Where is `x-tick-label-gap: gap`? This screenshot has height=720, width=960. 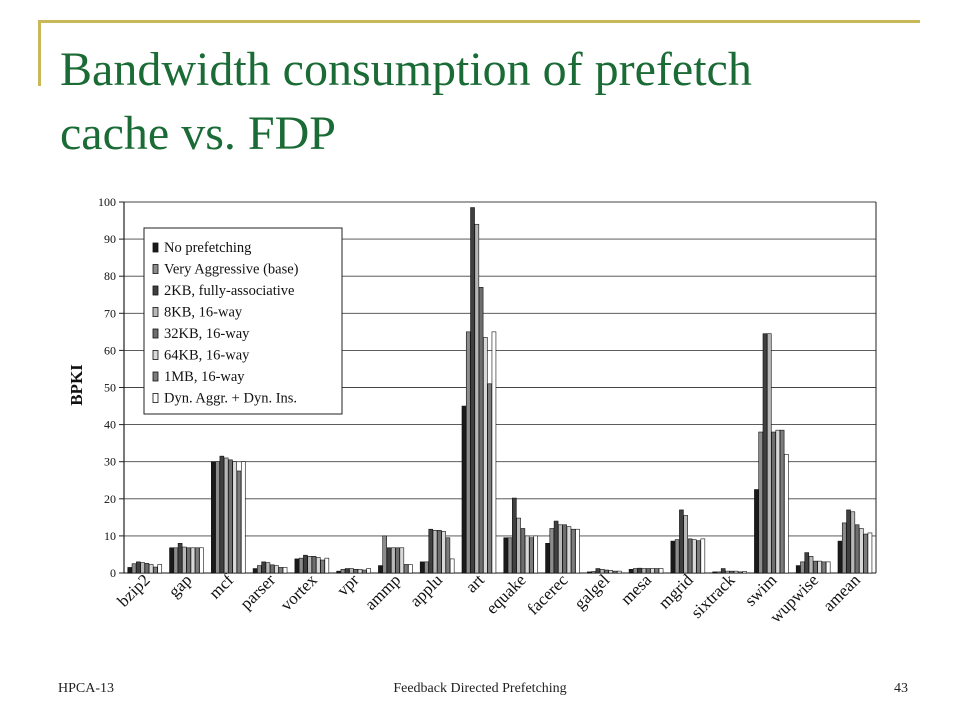
x-tick-label-gap: gap is located at coordinates (180, 585).